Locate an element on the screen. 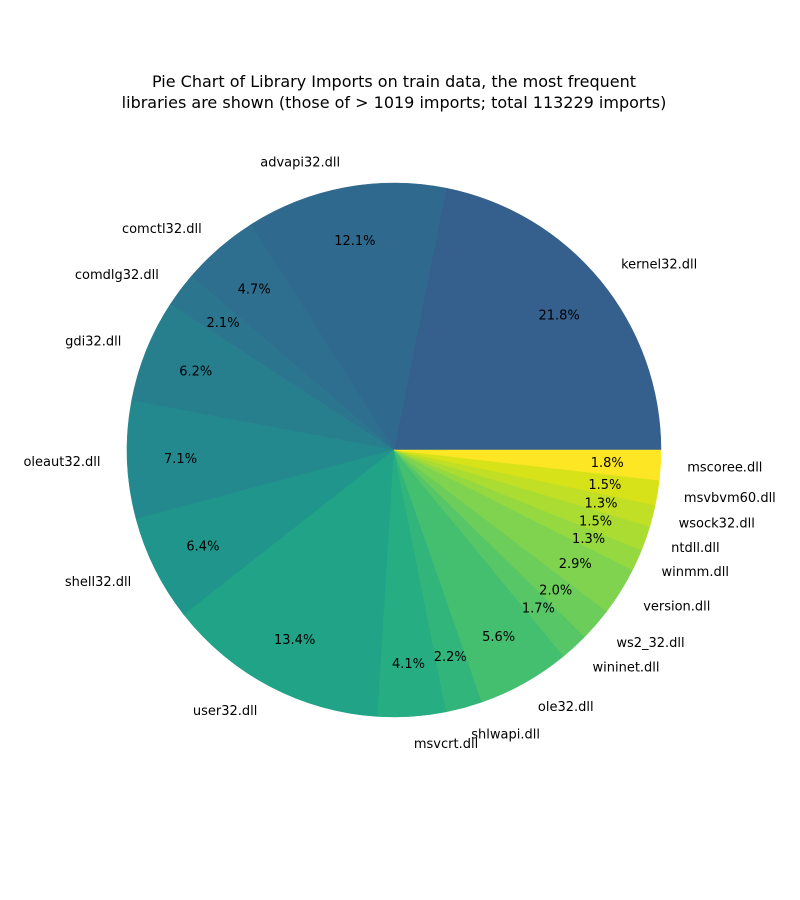 The width and height of the screenshot is (800, 900). slice-label: wsock32.dll is located at coordinates (717, 523).